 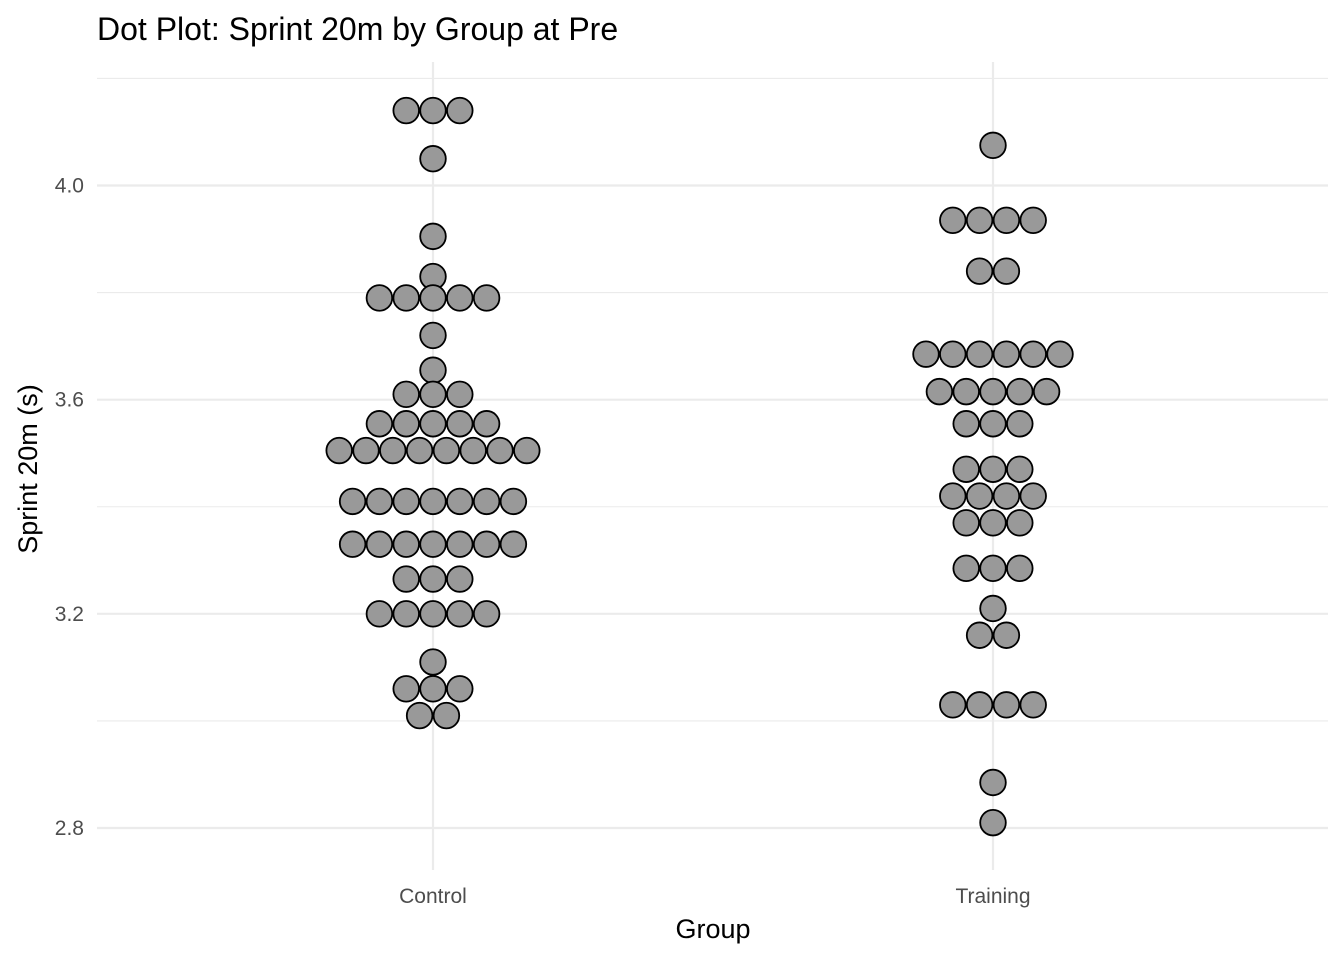 I want to click on y-tick-label: 2.8, so click(x=69, y=828).